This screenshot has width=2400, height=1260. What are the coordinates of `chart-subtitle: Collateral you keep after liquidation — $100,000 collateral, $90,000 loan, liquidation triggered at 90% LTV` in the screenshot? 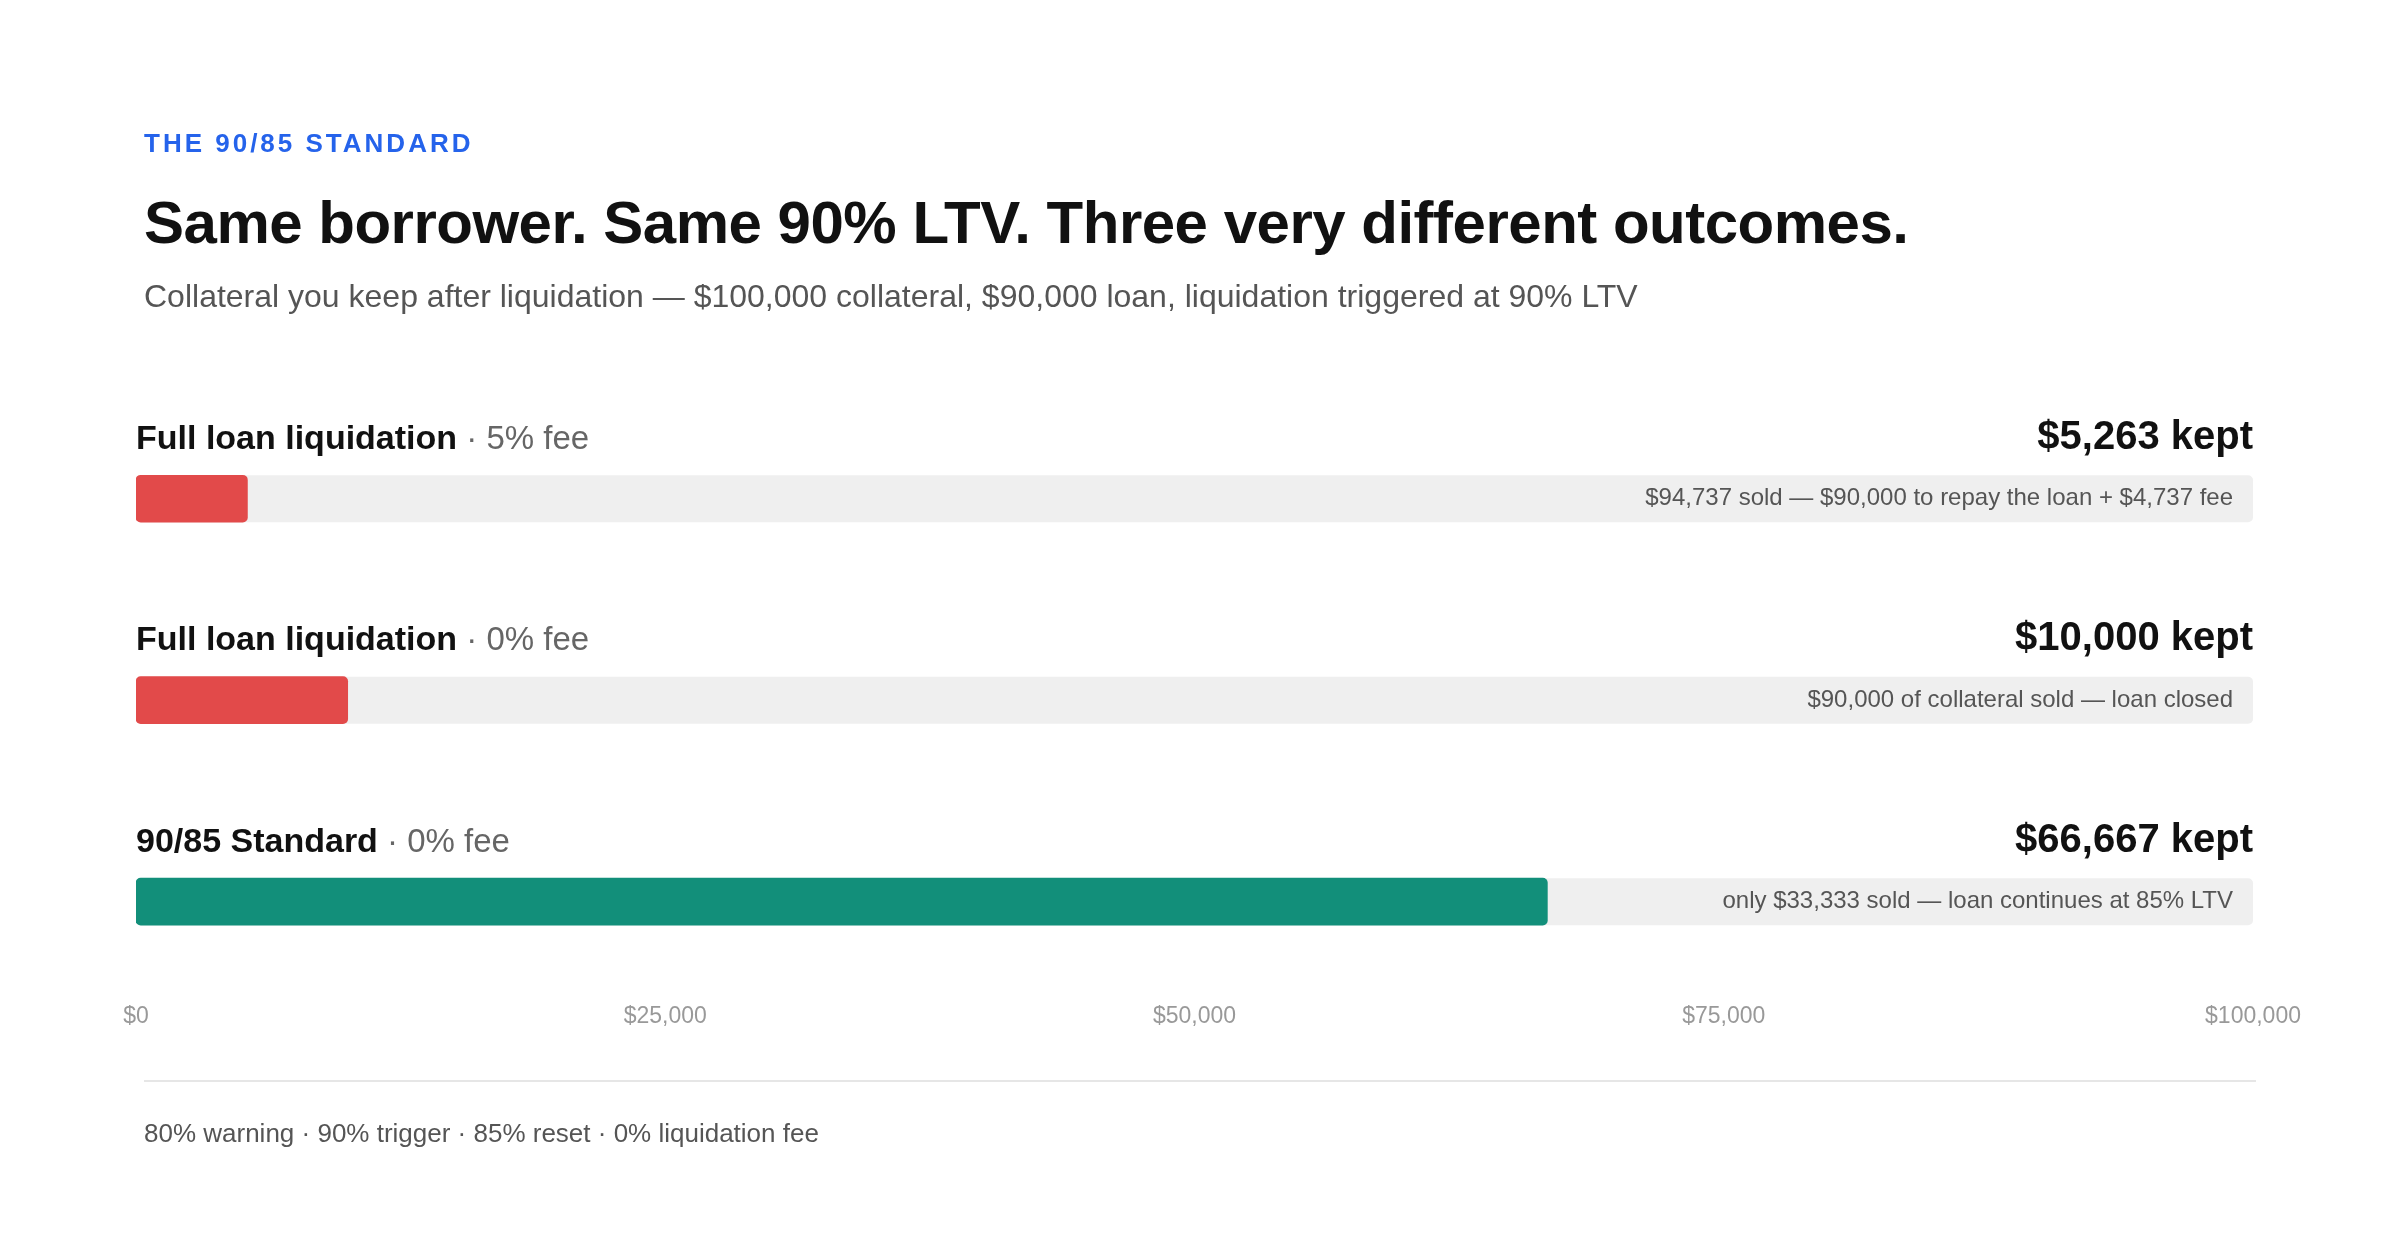 It's located at (891, 296).